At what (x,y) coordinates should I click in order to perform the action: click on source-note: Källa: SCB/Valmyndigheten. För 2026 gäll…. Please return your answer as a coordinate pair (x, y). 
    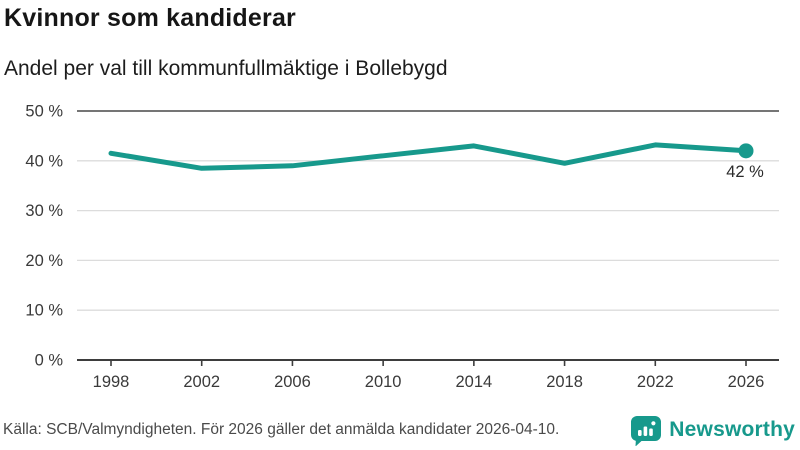
    Looking at the image, I should click on (281, 429).